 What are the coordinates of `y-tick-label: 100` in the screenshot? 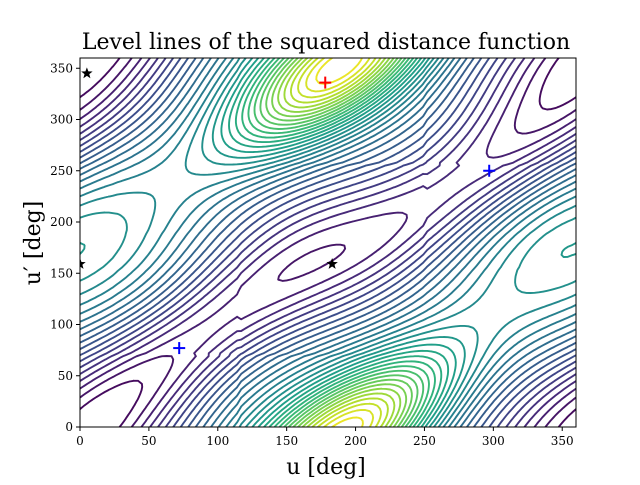 It's located at (61, 325).